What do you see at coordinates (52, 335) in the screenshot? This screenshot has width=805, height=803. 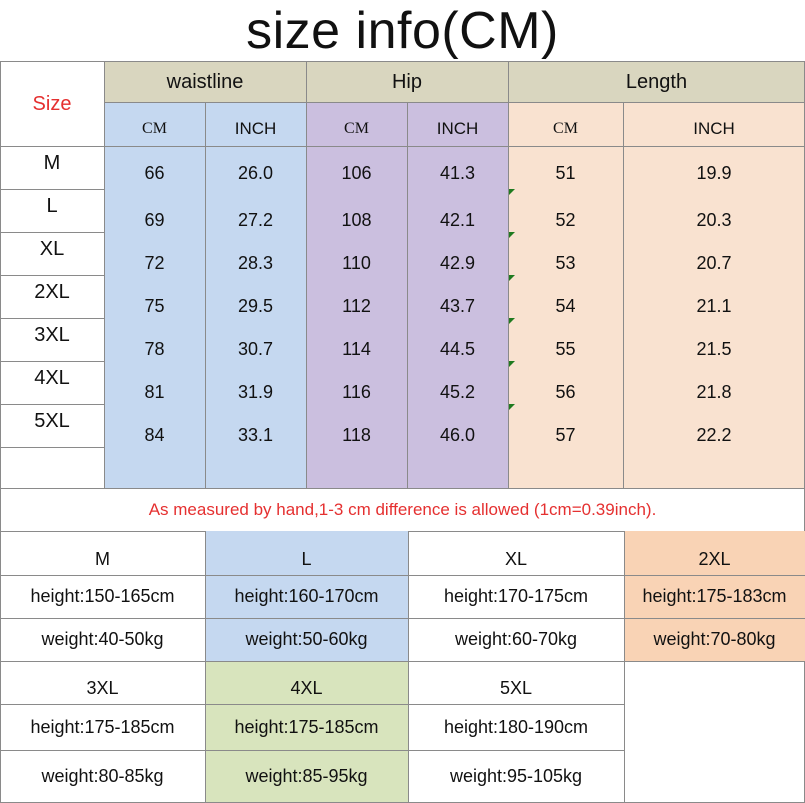 I see `size-label: 3XL` at bounding box center [52, 335].